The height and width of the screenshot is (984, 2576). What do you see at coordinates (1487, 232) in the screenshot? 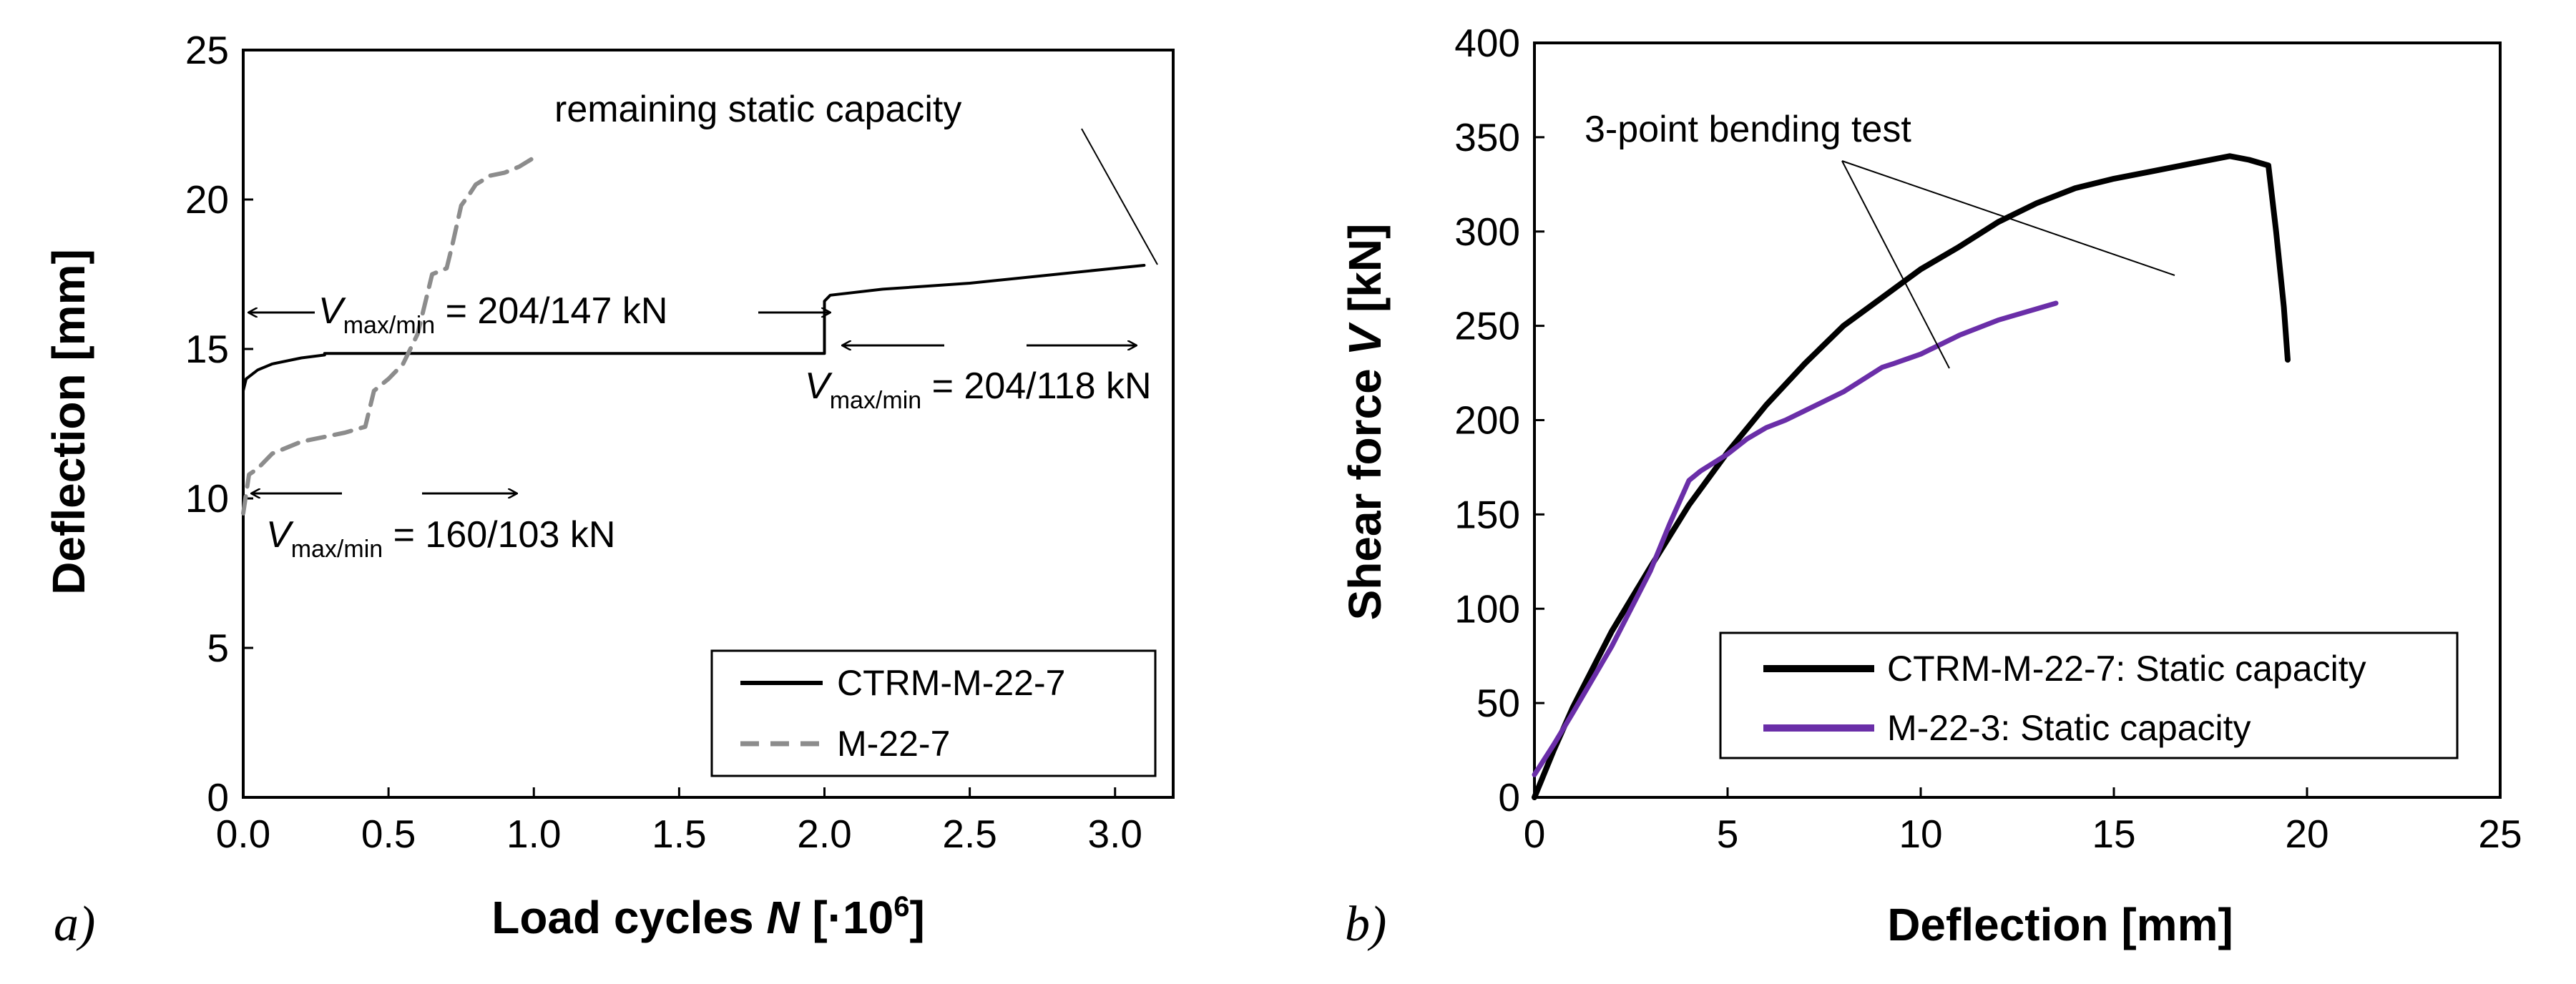
I see `panel-b-y-tick-label: 300` at bounding box center [1487, 232].